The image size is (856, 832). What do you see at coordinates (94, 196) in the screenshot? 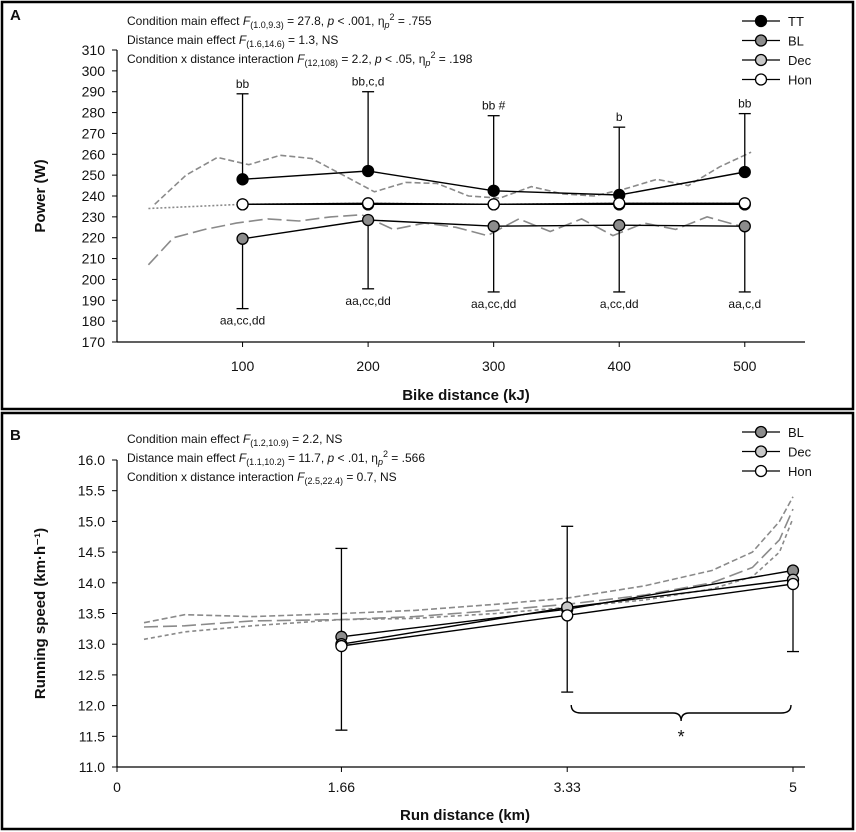
I see `y-tick-label: 240` at bounding box center [94, 196].